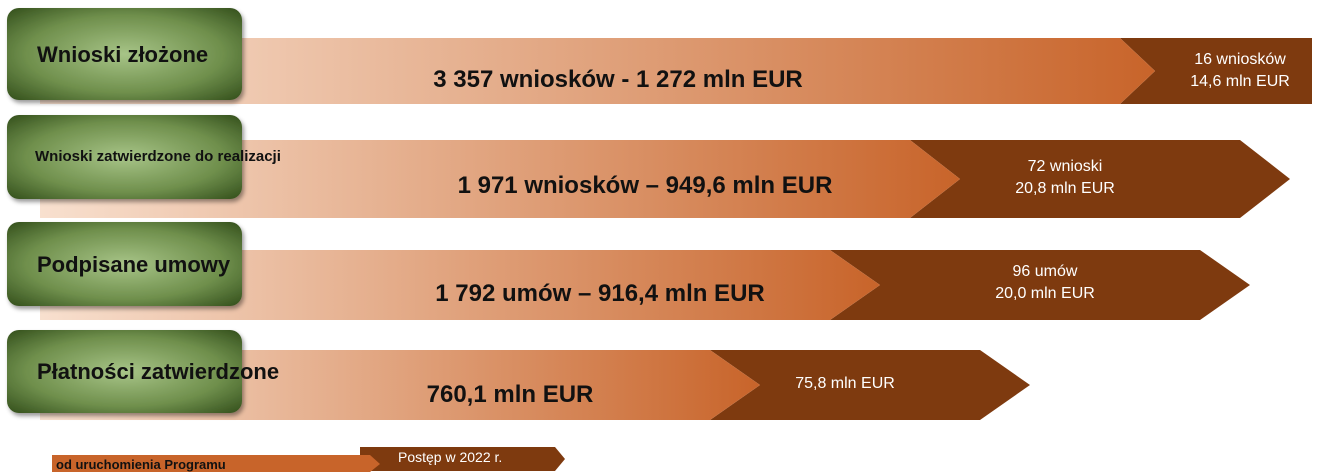 This screenshot has width=1331, height=472. Describe the element at coordinates (141, 464) in the screenshot. I see `legend-total-text: od uruchomienia Programu` at that location.